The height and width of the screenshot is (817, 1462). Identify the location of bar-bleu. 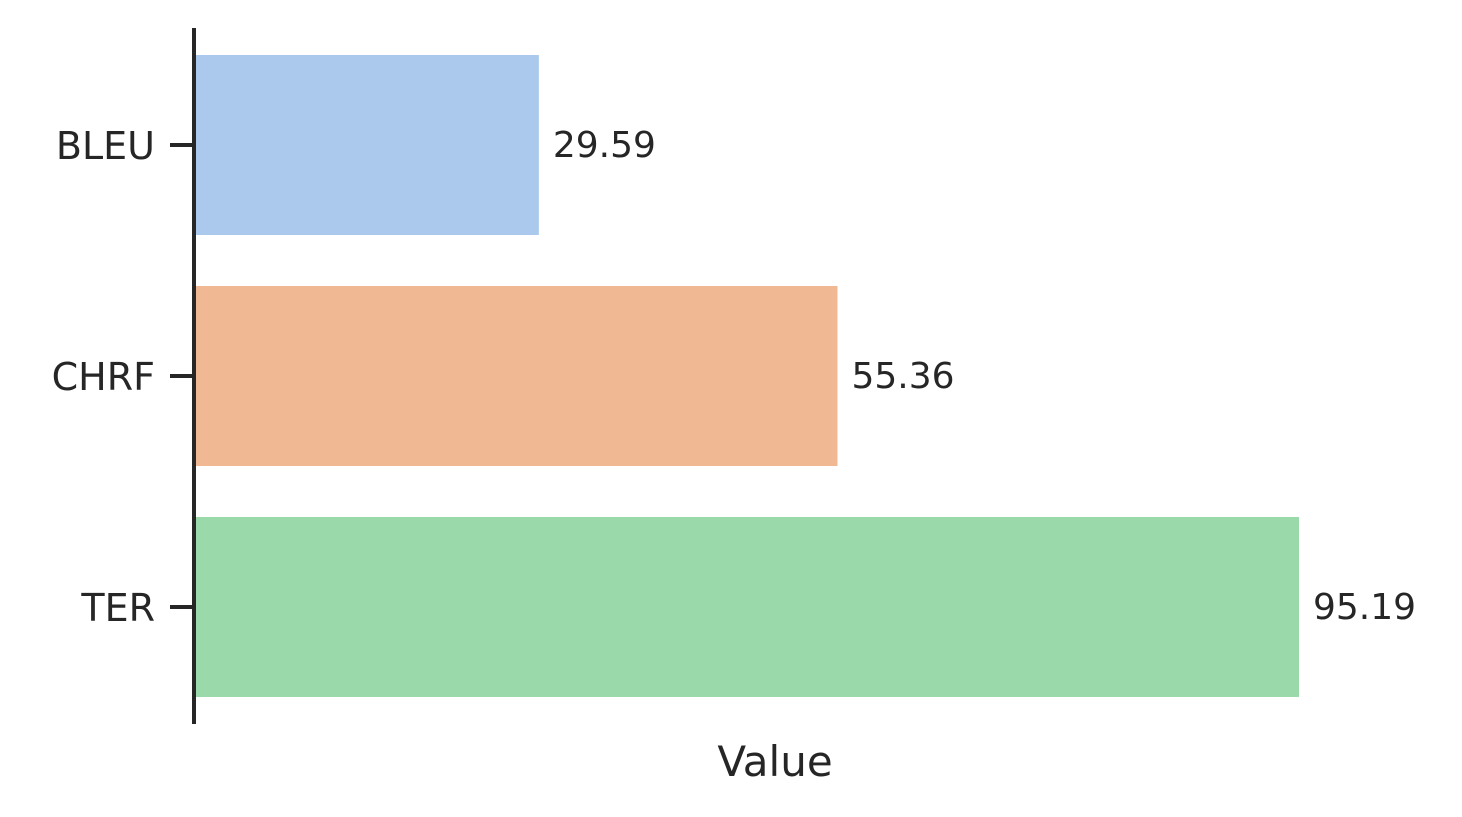
(367, 145).